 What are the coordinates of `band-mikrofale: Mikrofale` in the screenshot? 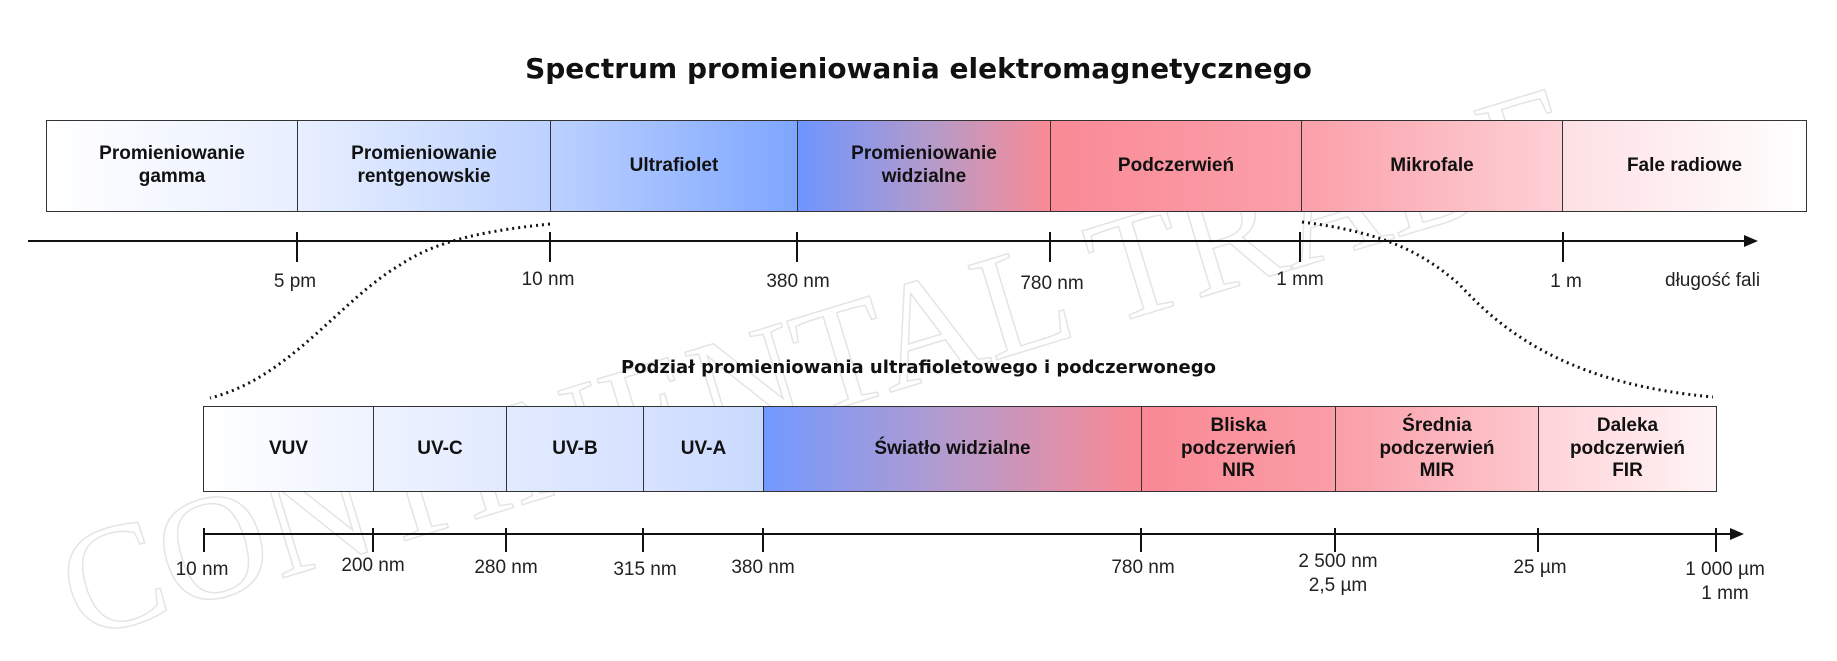 It's located at (1432, 166).